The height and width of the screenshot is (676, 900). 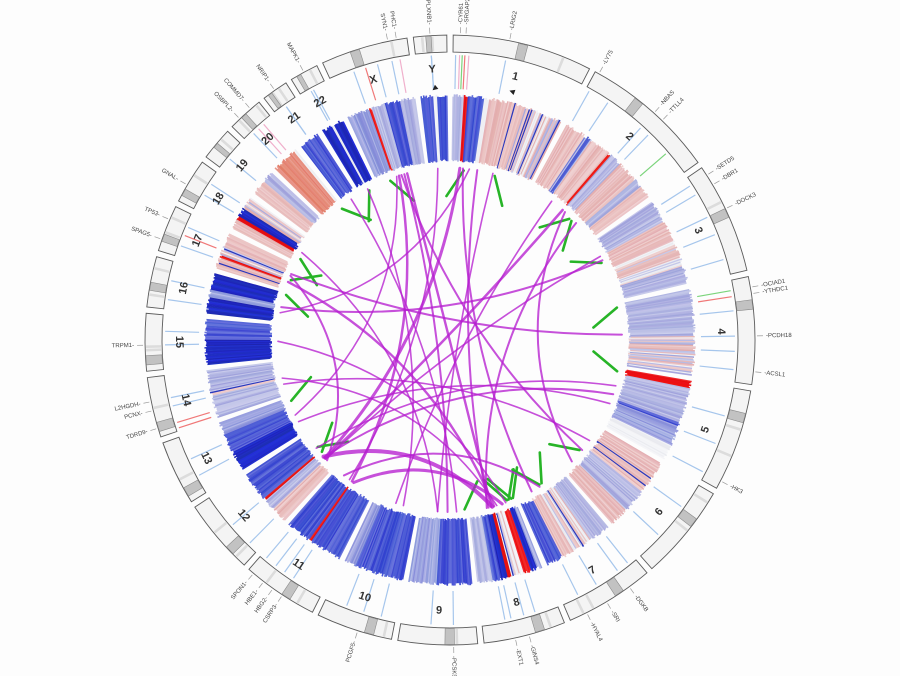 I want to click on centromere-chr1, so click(x=521, y=52).